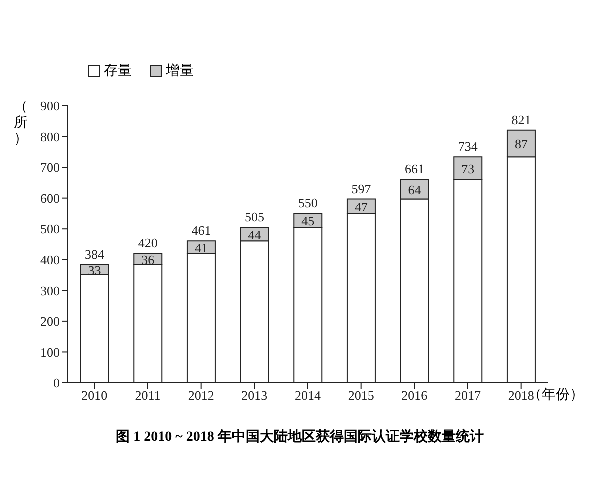  I want to click on data-label: 64, so click(415, 190).